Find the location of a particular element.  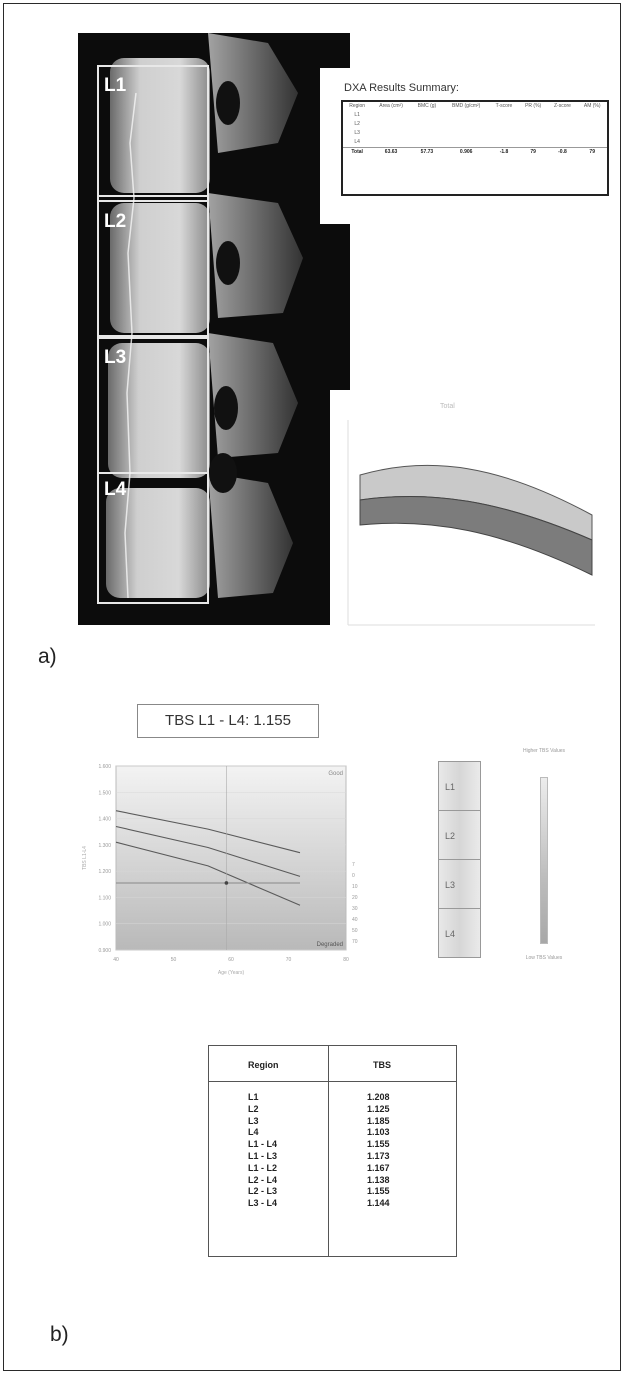

vertebra-label-l3: L3 is located at coordinates (115, 357).